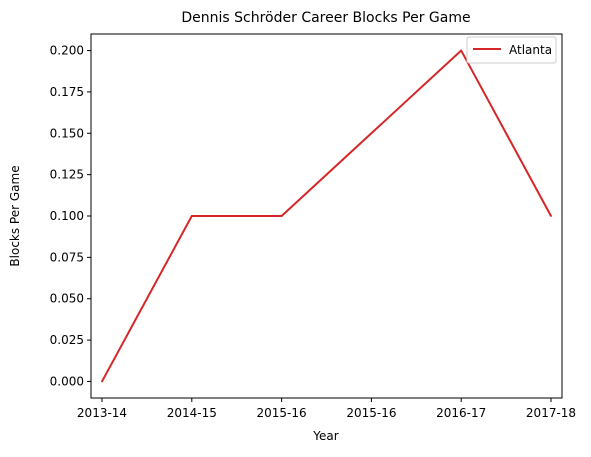 The image size is (591, 457). Describe the element at coordinates (67, 257) in the screenshot. I see `y-tick-label: 0.075` at that location.